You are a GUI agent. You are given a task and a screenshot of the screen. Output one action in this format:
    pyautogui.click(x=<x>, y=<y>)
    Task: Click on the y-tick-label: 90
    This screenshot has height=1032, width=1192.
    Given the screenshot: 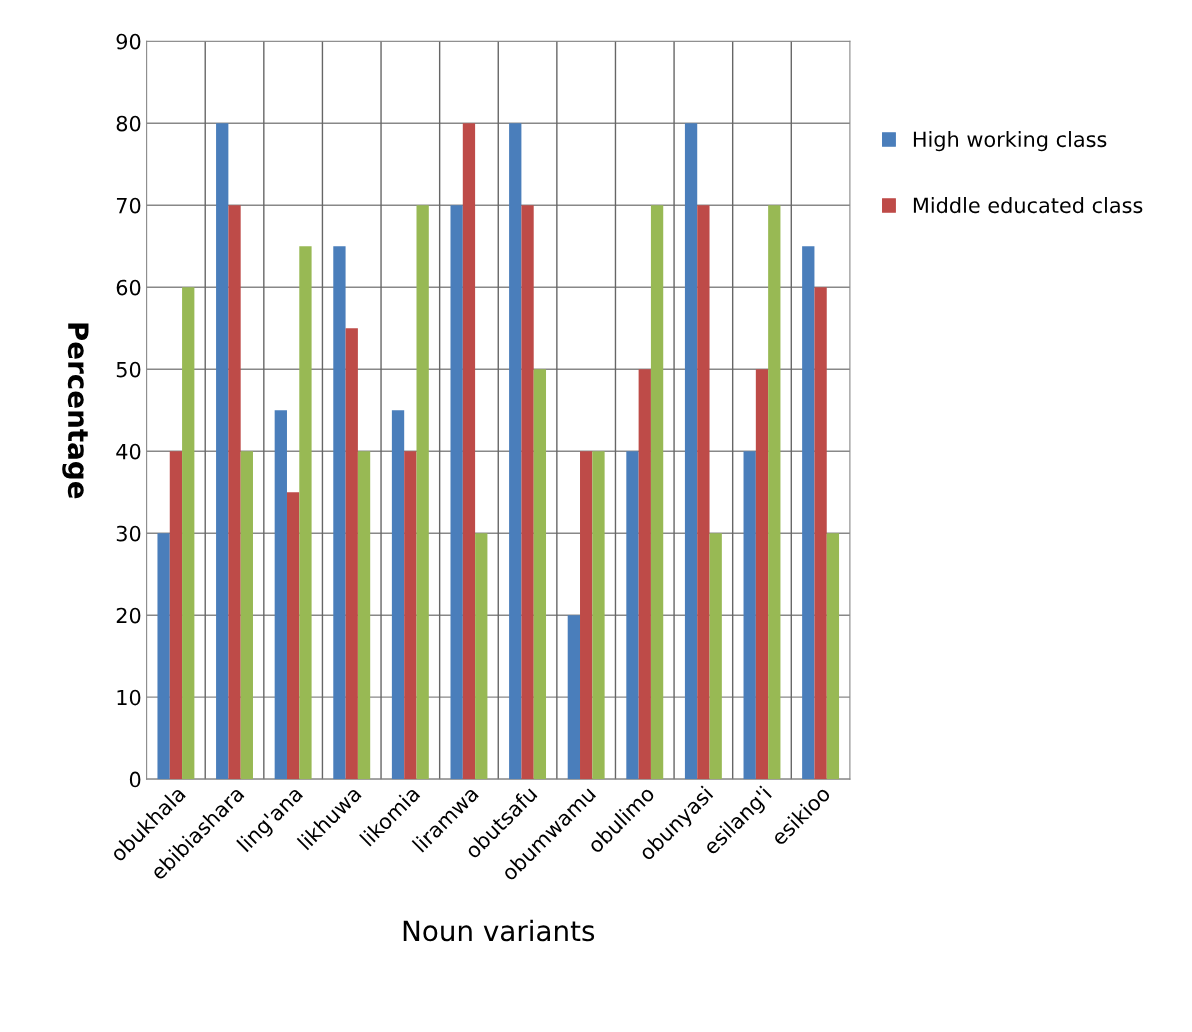 What is the action you would take?
    pyautogui.click(x=128, y=41)
    